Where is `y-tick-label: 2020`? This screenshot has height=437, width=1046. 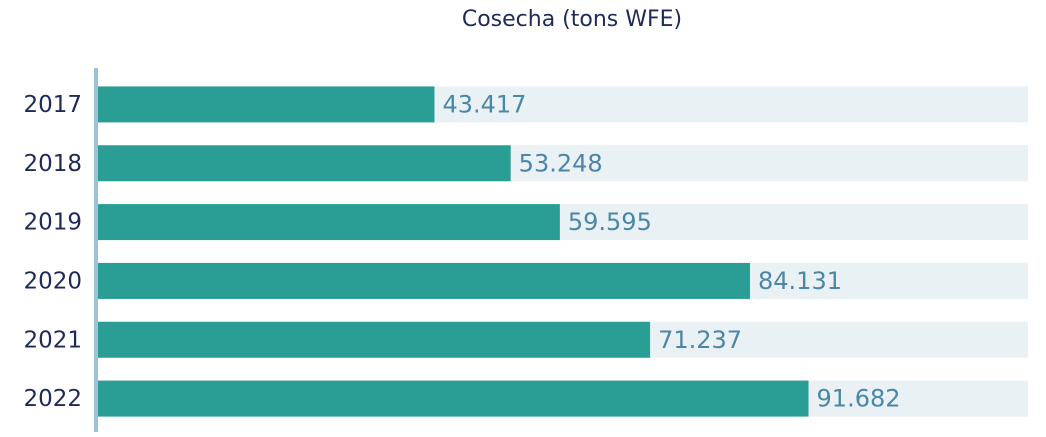 y-tick-label: 2020 is located at coordinates (52, 281).